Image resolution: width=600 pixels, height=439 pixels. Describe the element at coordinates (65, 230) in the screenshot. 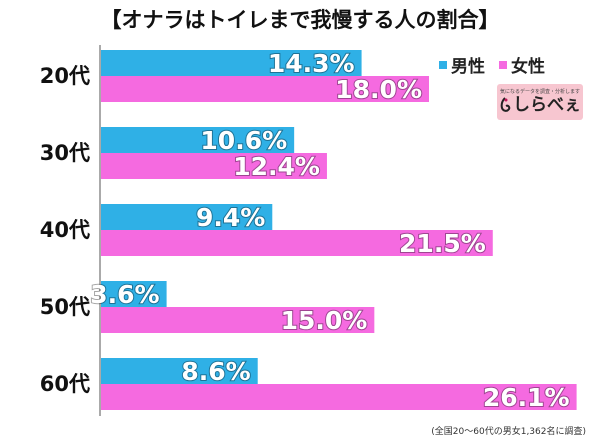

I see `category-label: 40代` at that location.